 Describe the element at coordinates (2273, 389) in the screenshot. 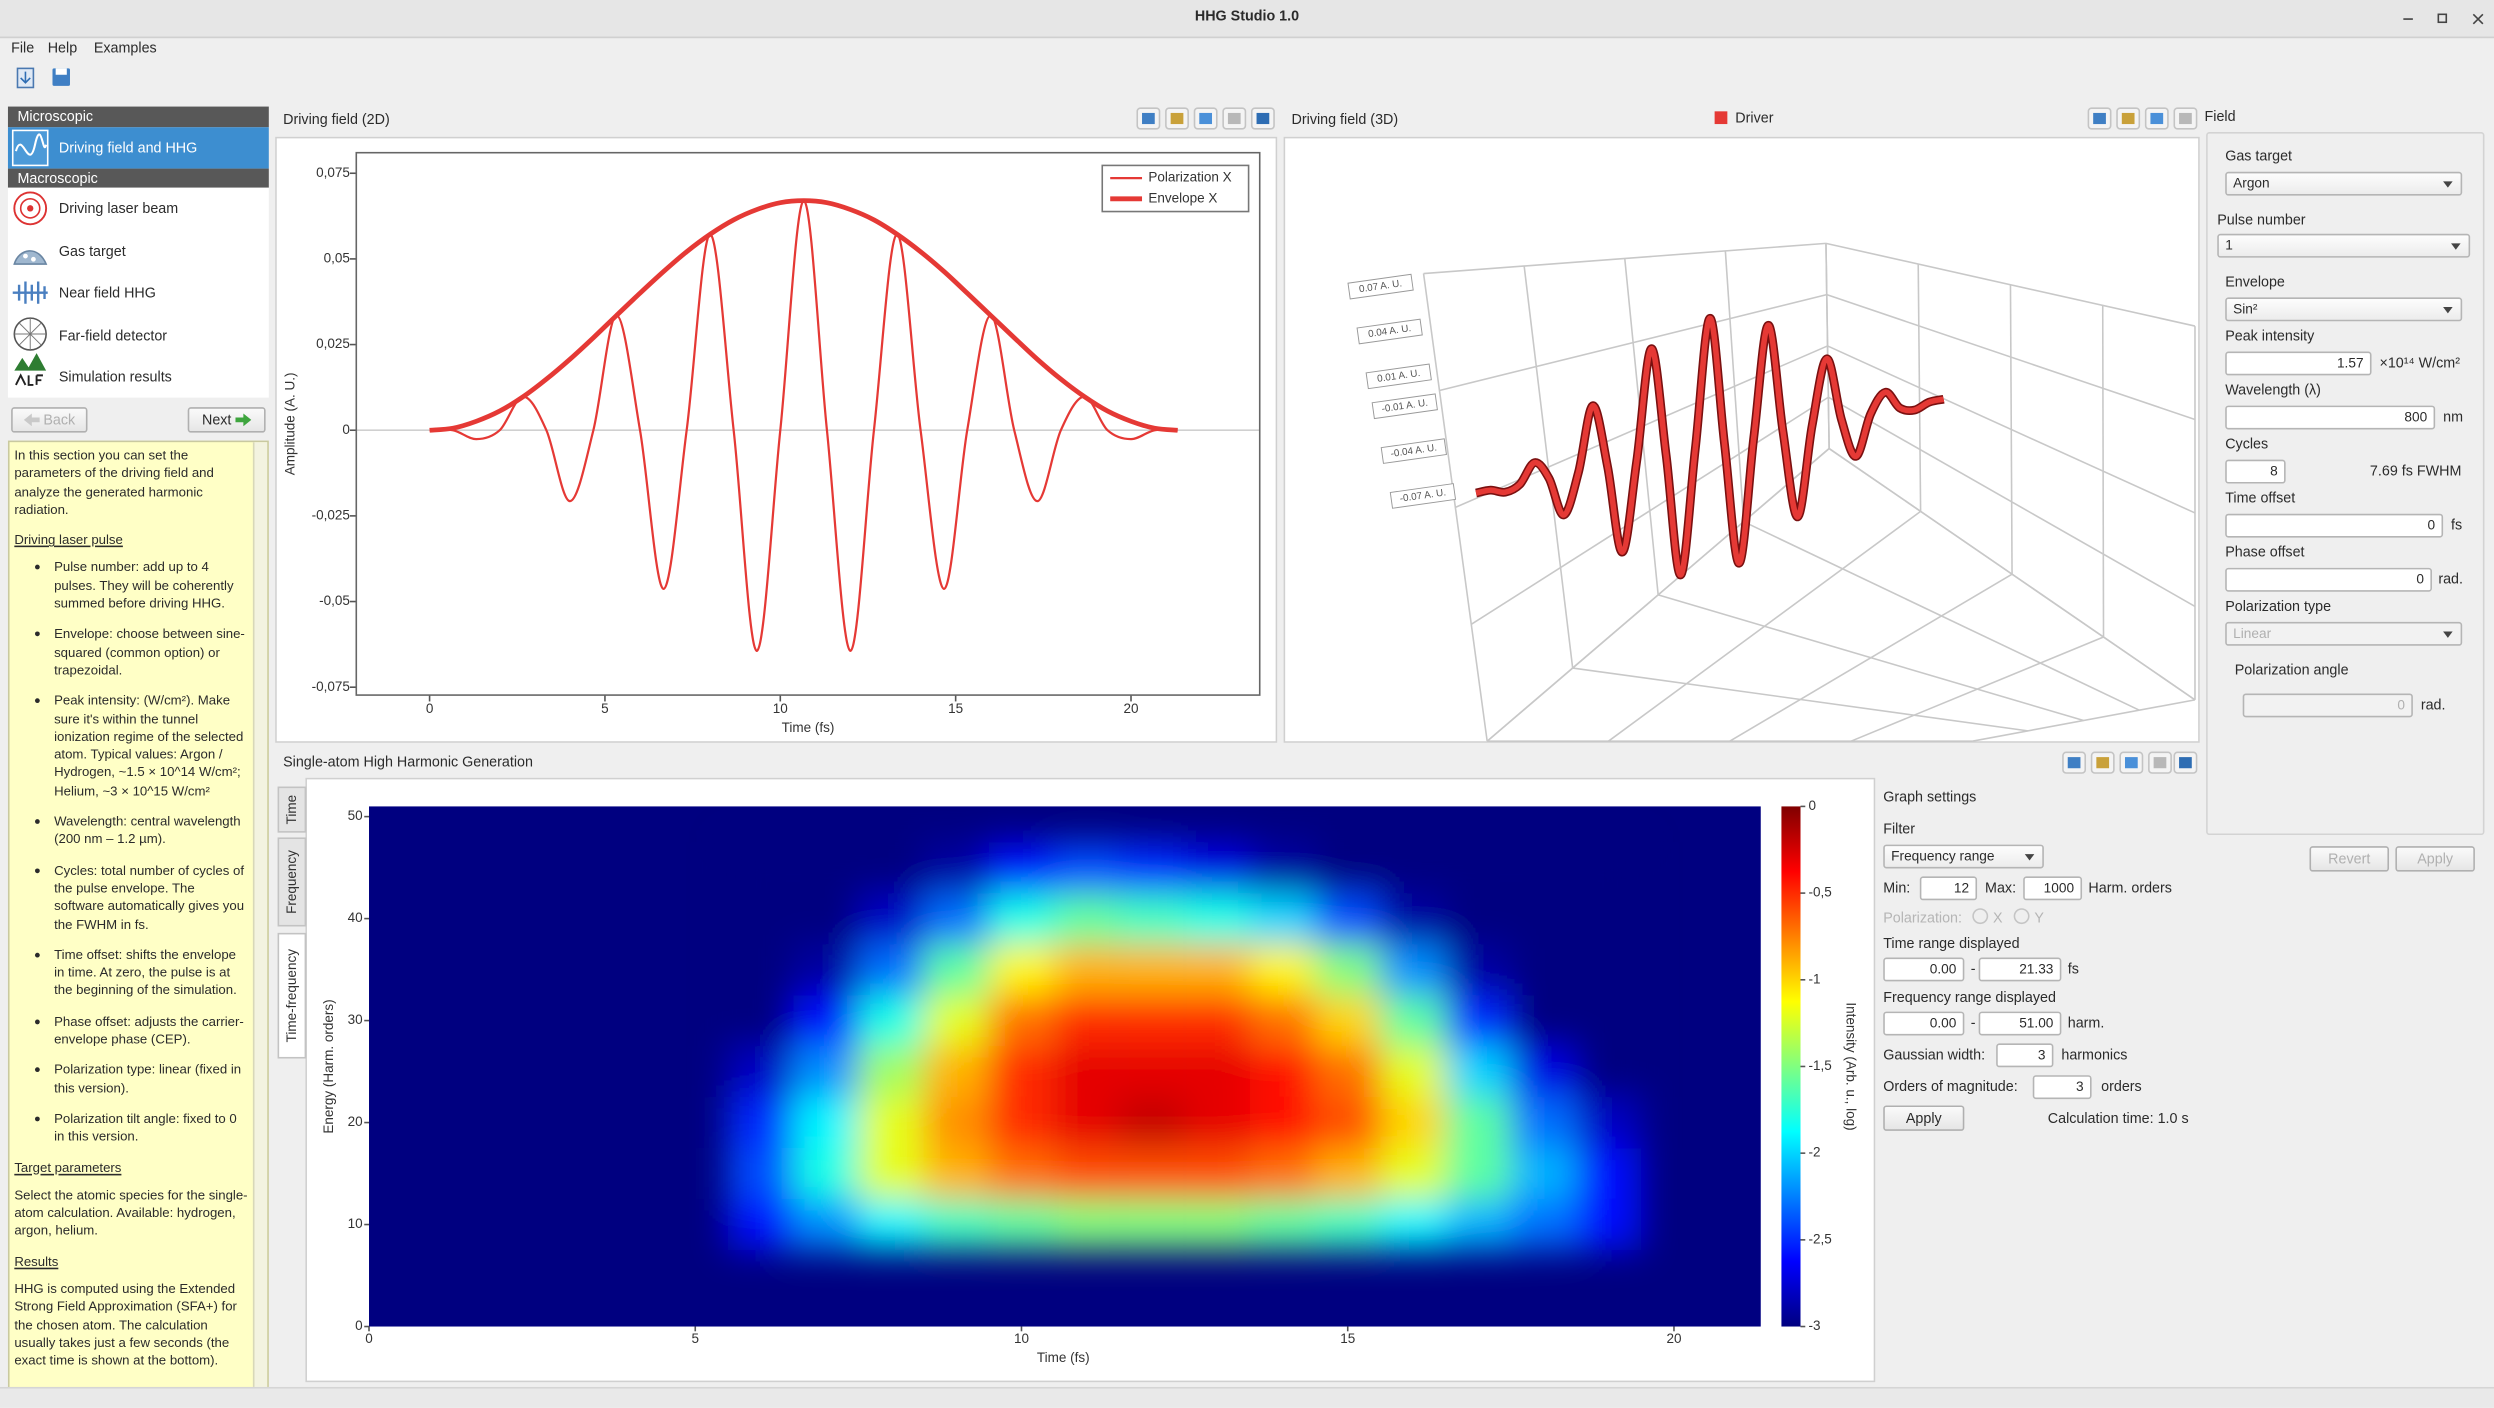

I see `label: Wavelength (λ)` at that location.